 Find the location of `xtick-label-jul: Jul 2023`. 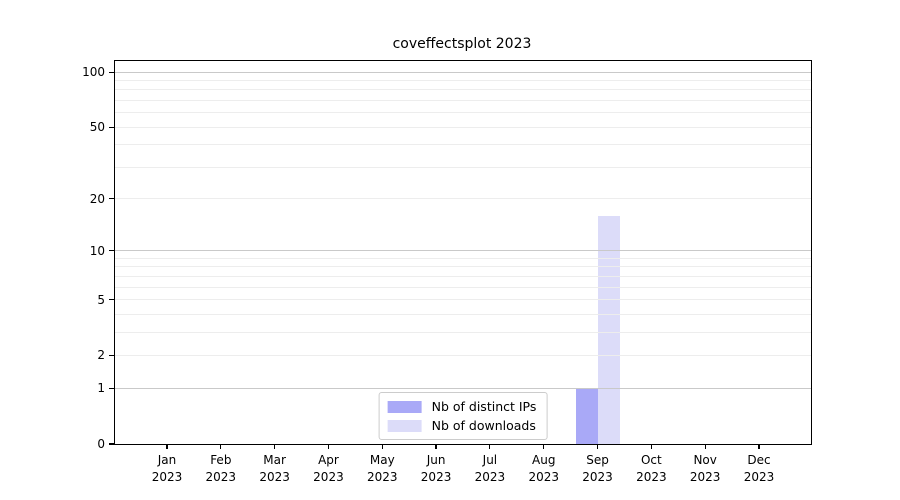

xtick-label-jul: Jul 2023 is located at coordinates (490, 468).